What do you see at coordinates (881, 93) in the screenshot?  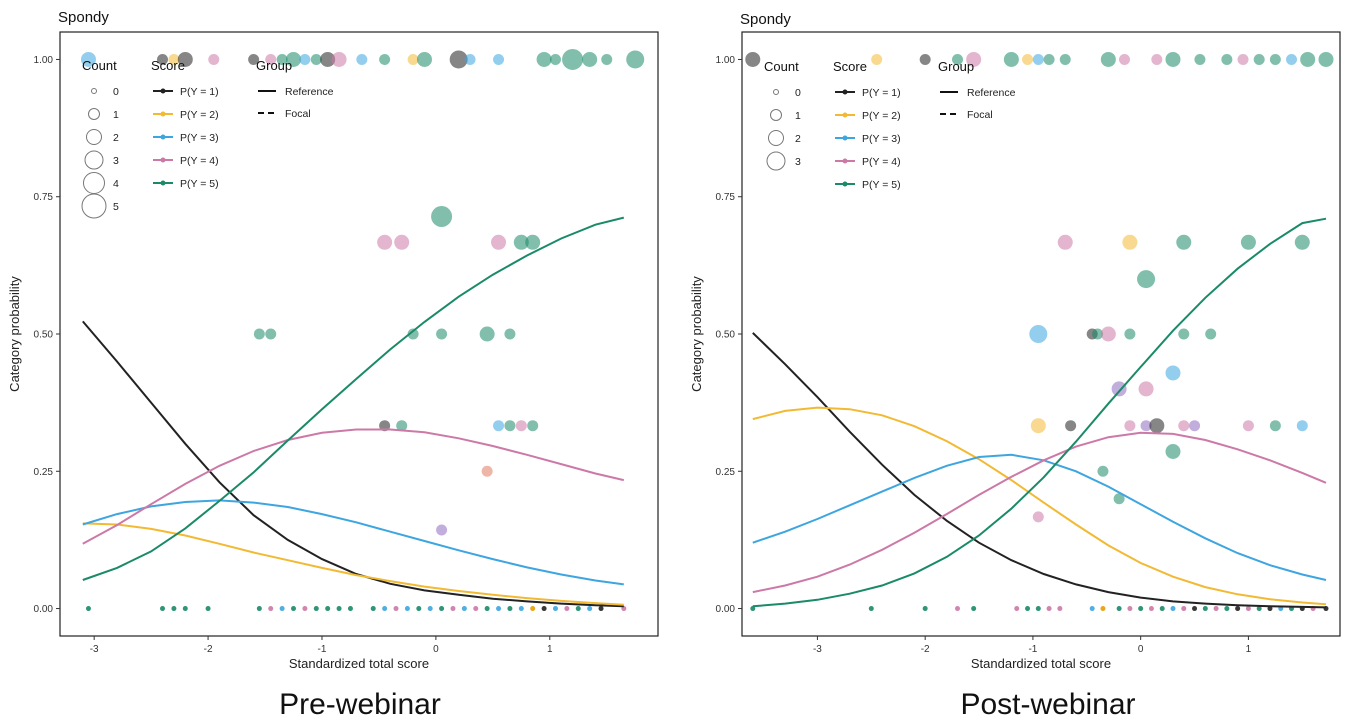 I see `legend-score-label: P(Y = 1)` at bounding box center [881, 93].